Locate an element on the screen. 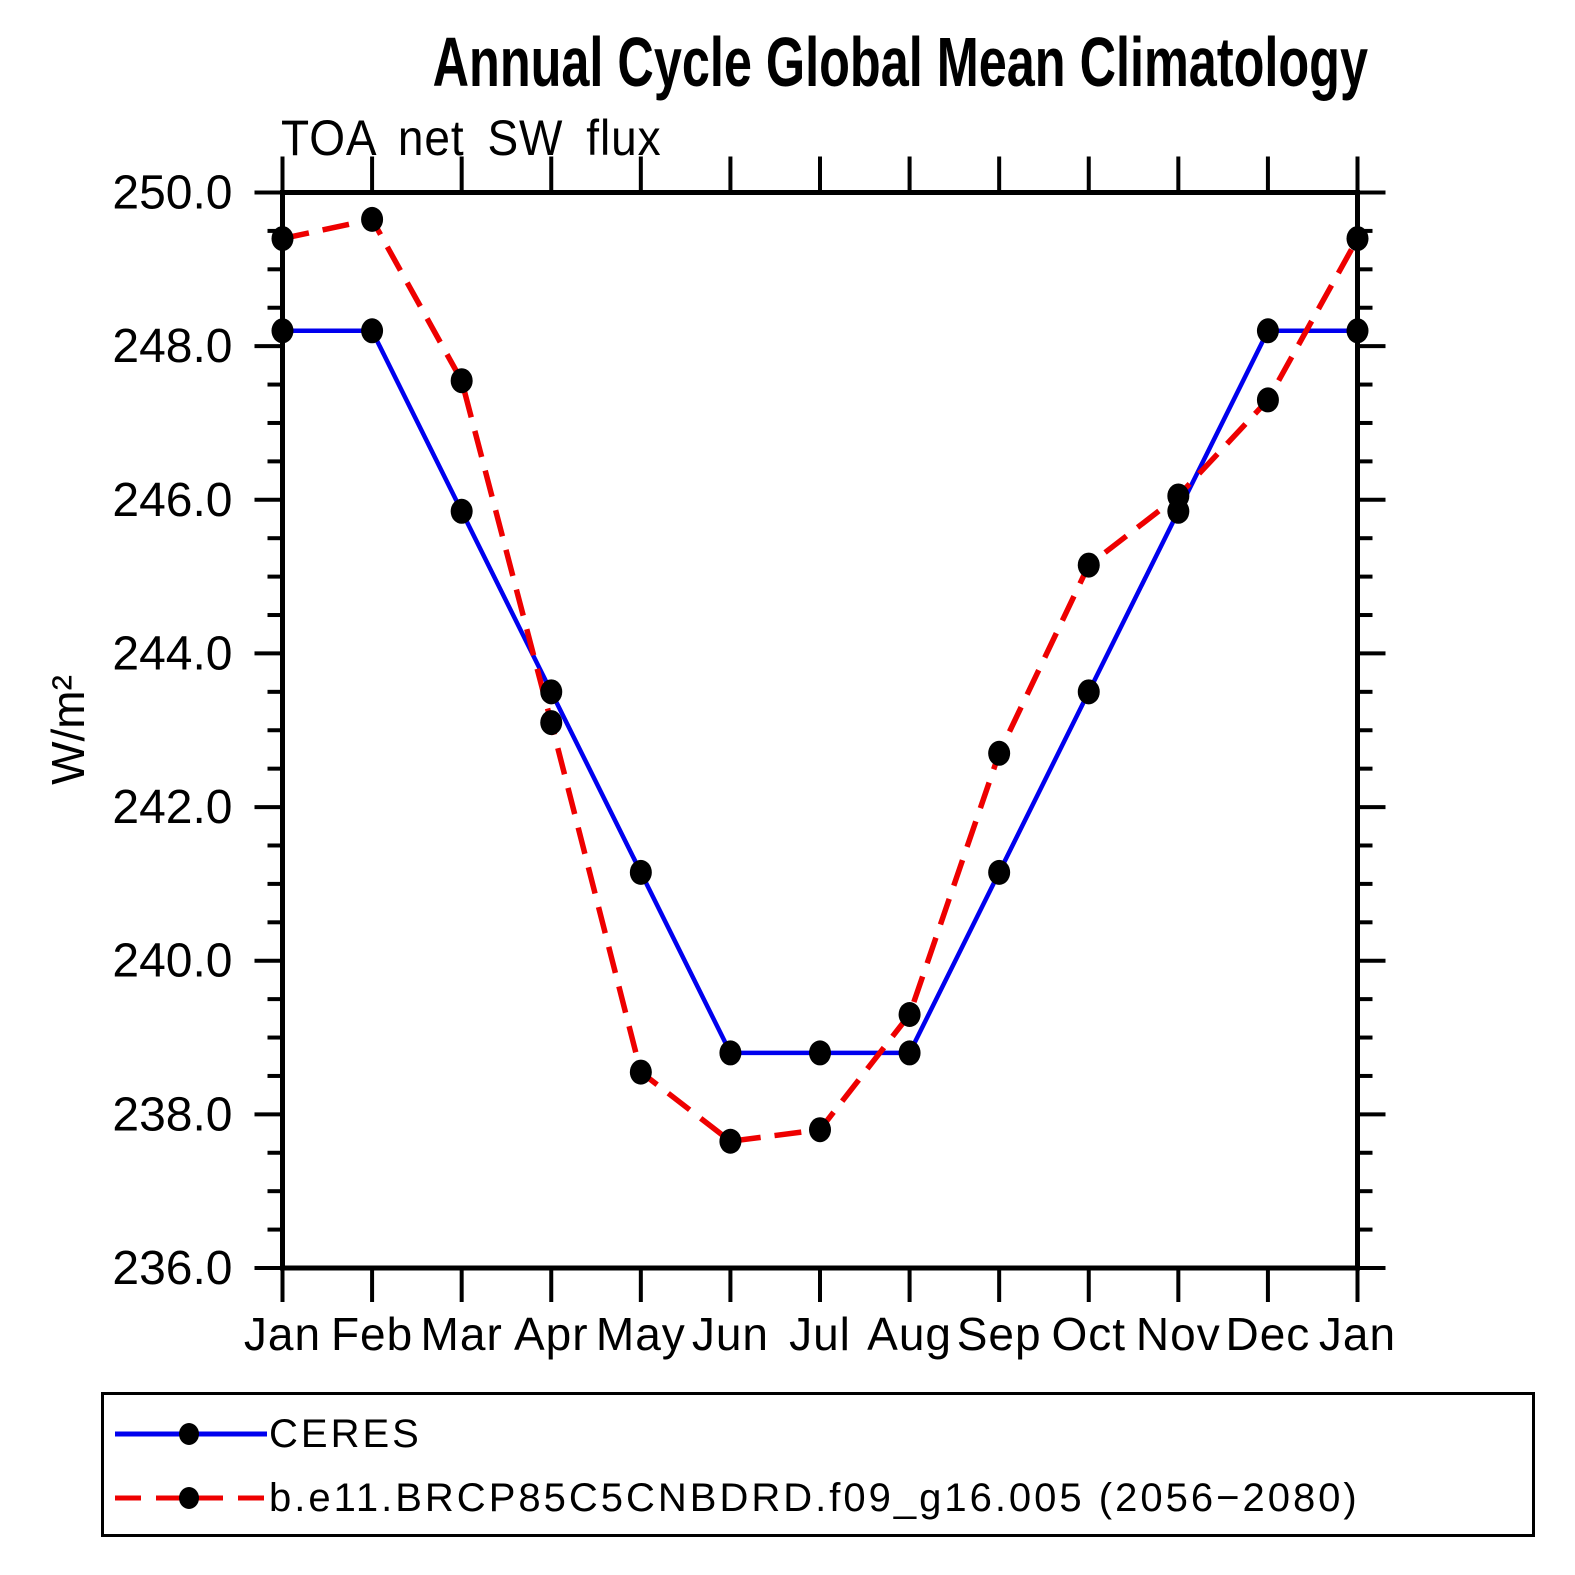  x-axis-month-label: Oct is located at coordinates (1088, 1334).